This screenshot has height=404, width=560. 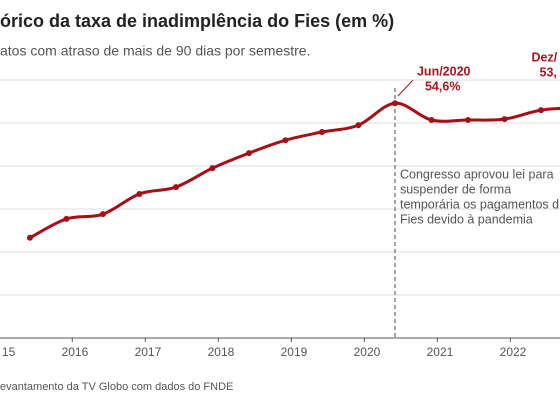 What do you see at coordinates (444, 71) in the screenshot?
I see `annotation-label: Jun/2020` at bounding box center [444, 71].